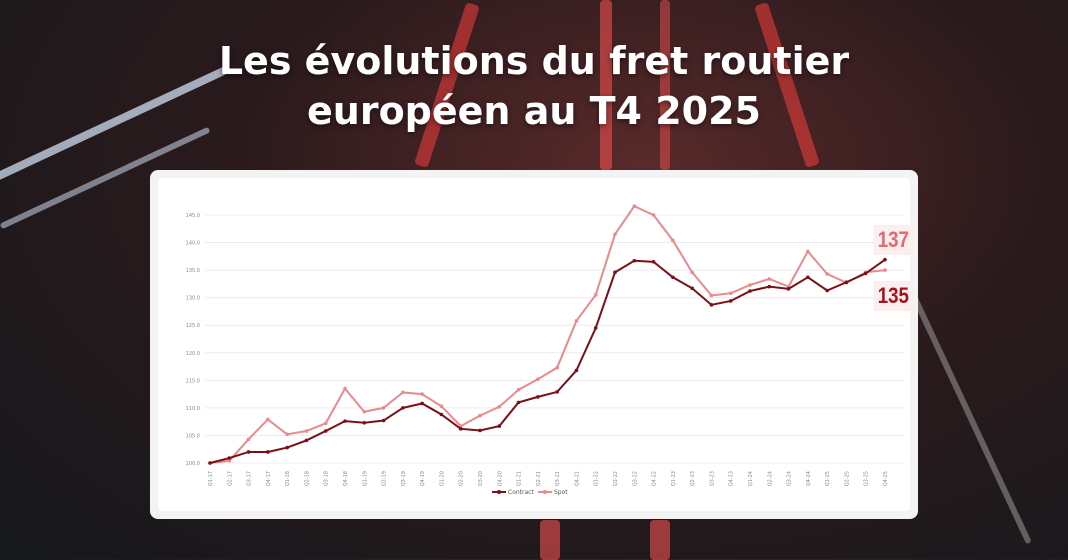 The width and height of the screenshot is (1068, 560). Describe the element at coordinates (521, 492) in the screenshot. I see `legend-label: Contract` at that location.